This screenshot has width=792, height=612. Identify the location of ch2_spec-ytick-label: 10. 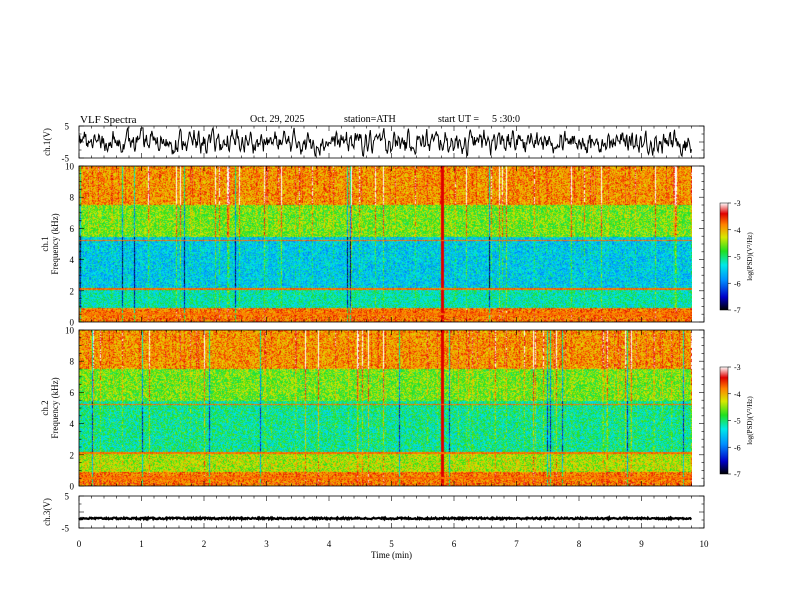
(70, 331).